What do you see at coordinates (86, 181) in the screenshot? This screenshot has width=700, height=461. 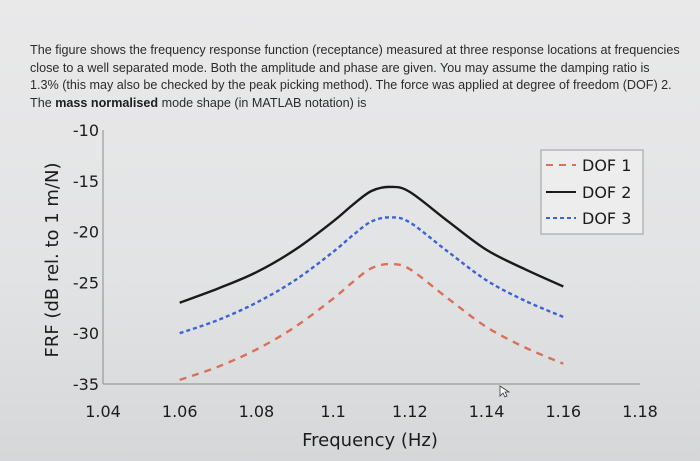 I see `y-tick-label: -15` at bounding box center [86, 181].